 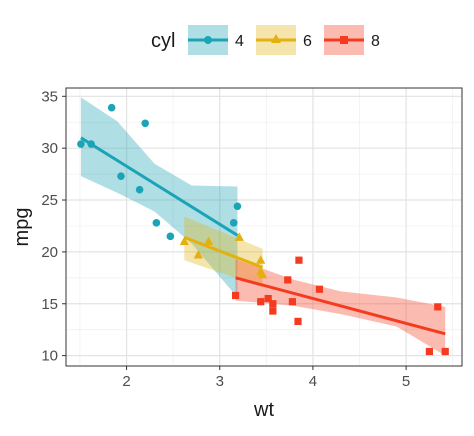 What do you see at coordinates (49, 148) in the screenshot?
I see `y-tick-label: 30` at bounding box center [49, 148].